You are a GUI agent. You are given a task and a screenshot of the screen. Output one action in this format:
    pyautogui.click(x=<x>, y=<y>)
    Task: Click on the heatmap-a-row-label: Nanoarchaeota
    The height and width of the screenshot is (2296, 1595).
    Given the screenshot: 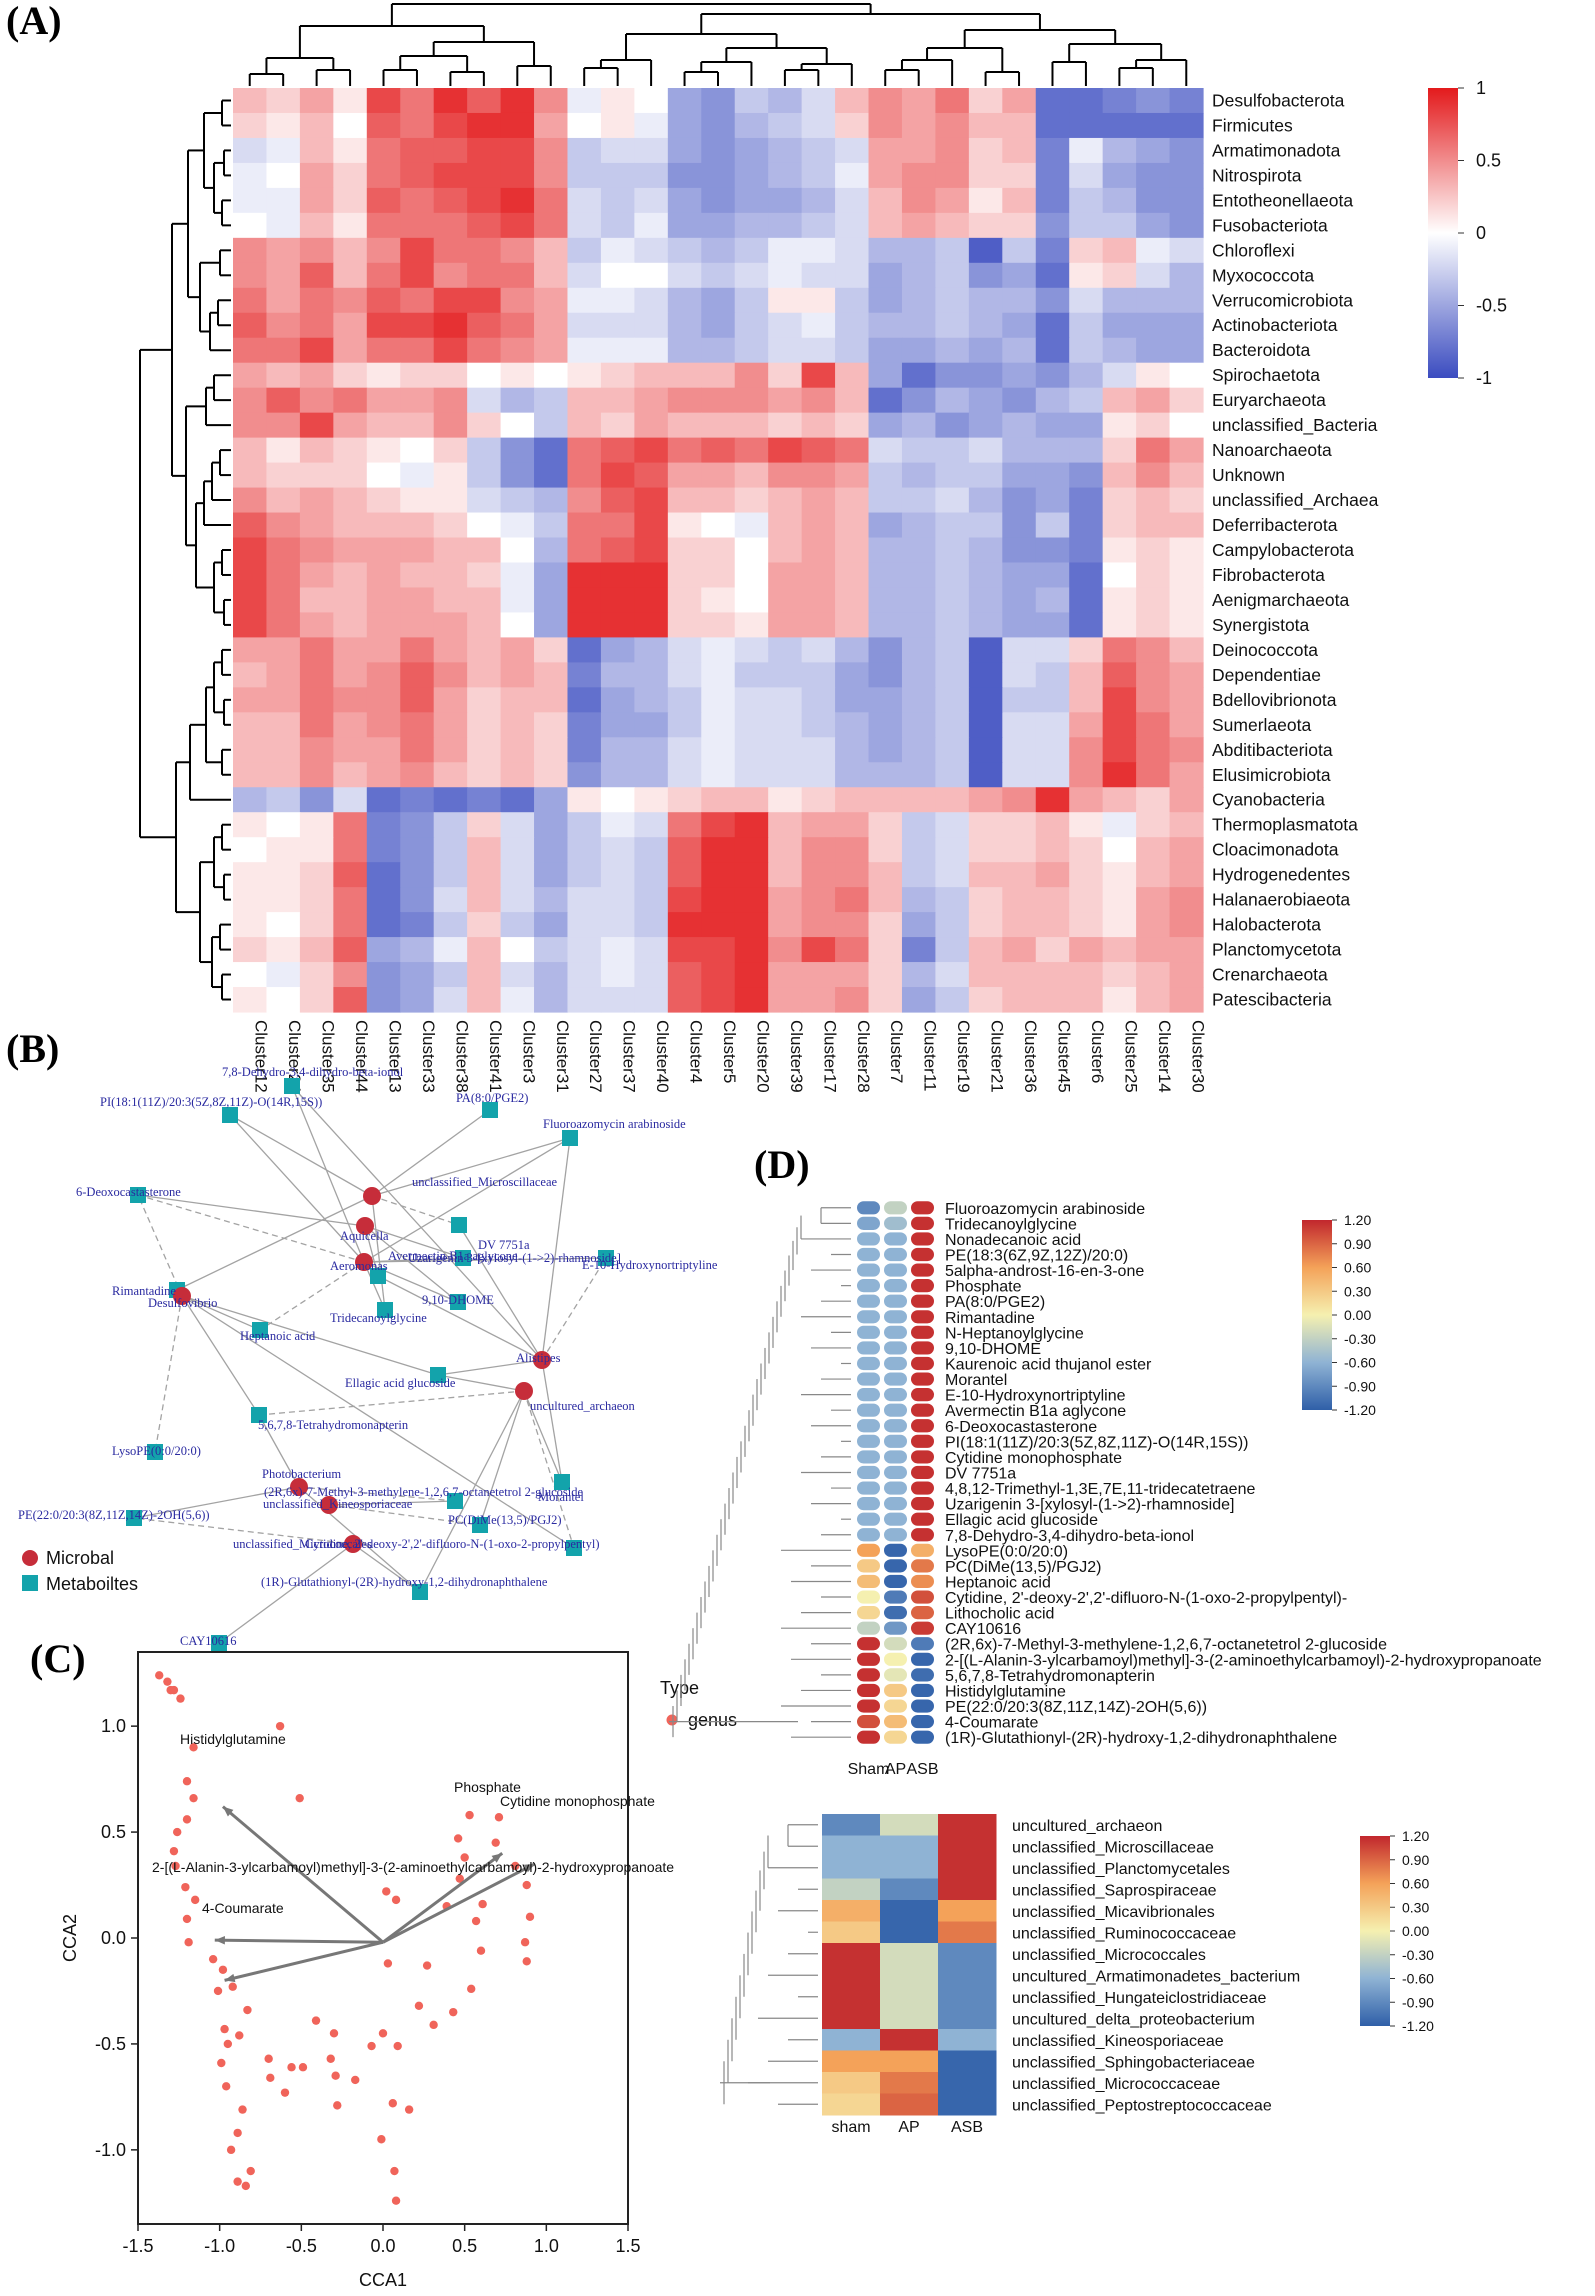 What is the action you would take?
    pyautogui.click(x=1272, y=450)
    